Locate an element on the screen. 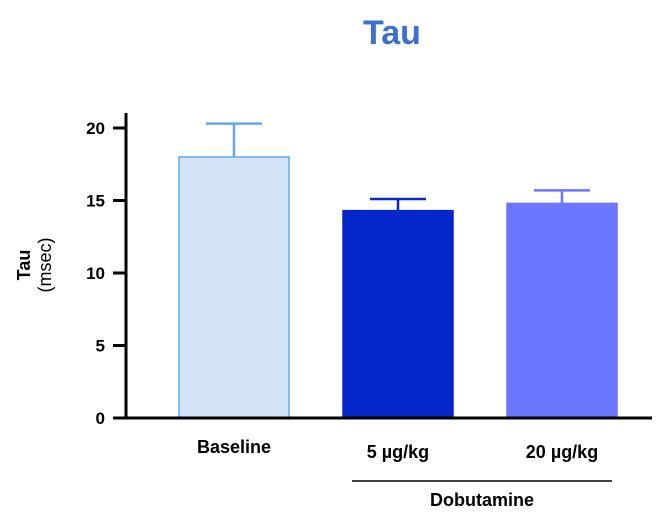 This screenshot has width=662, height=514. y-tick-label: 5 is located at coordinates (100, 346).